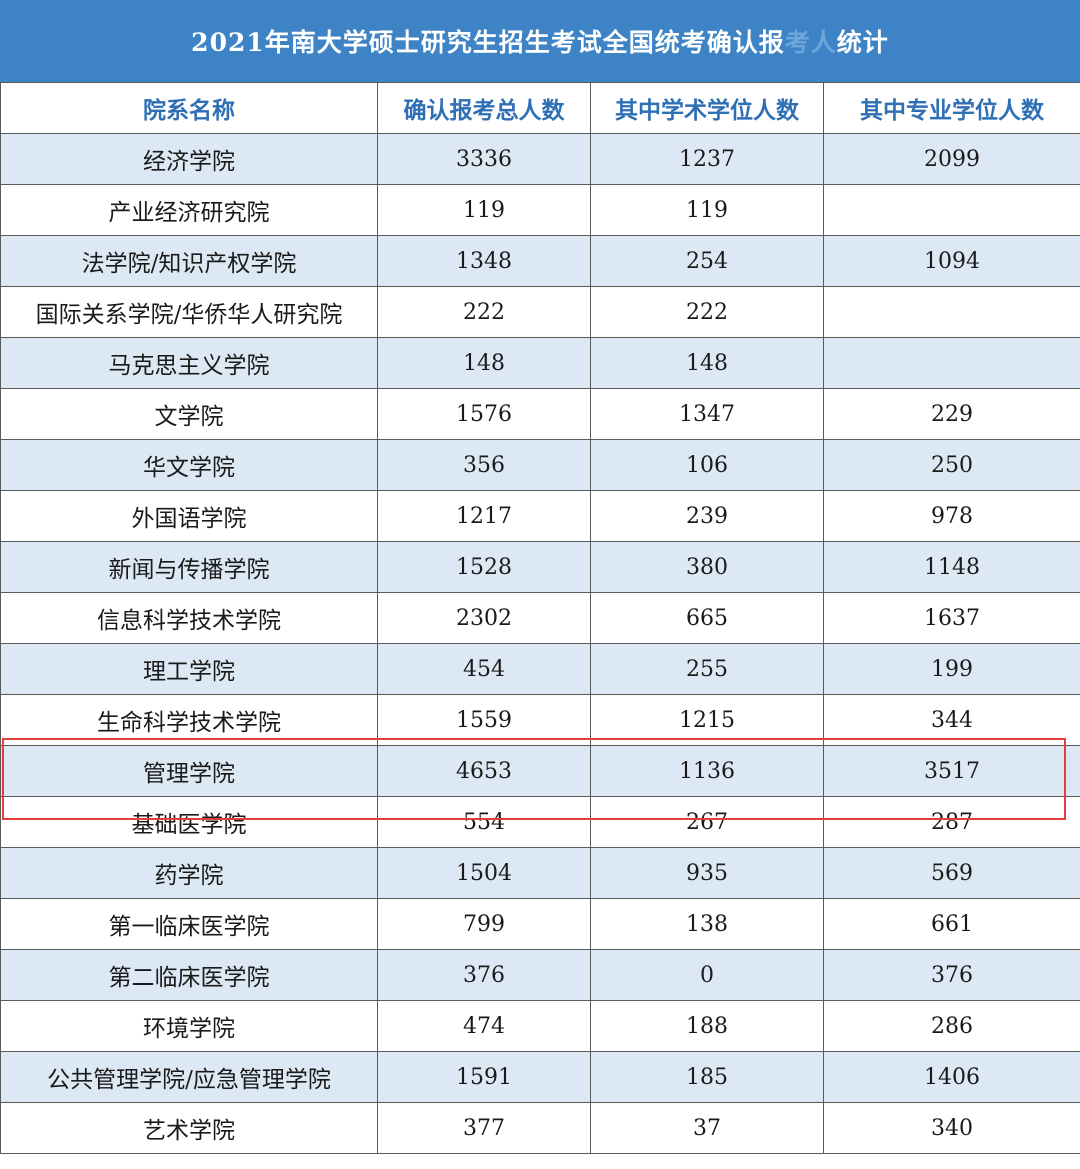 The width and height of the screenshot is (1080, 1169). What do you see at coordinates (484, 1077) in the screenshot?
I see `cell-total: 1591` at bounding box center [484, 1077].